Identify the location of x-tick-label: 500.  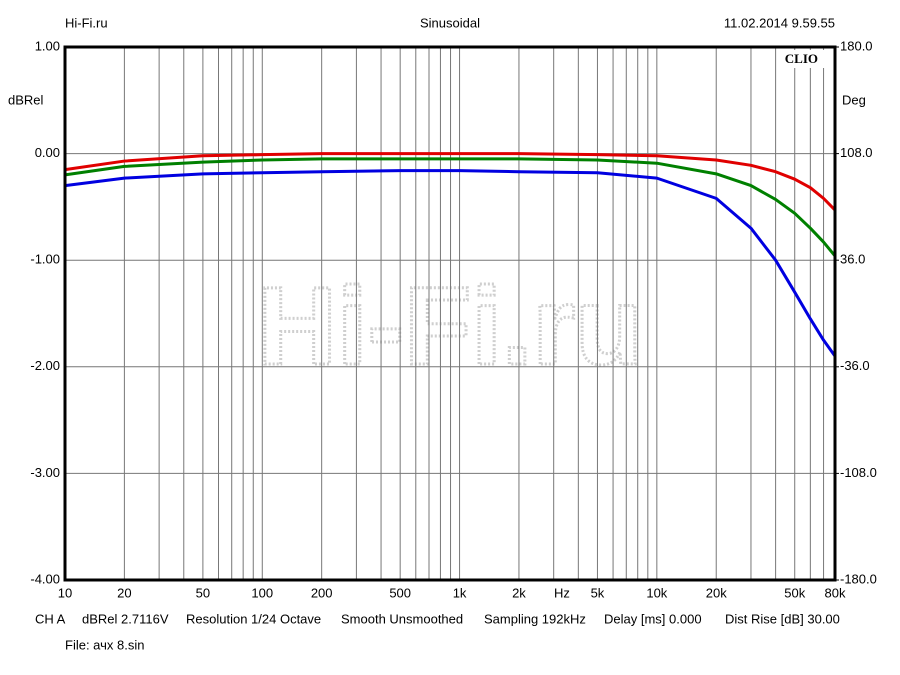
(400, 592).